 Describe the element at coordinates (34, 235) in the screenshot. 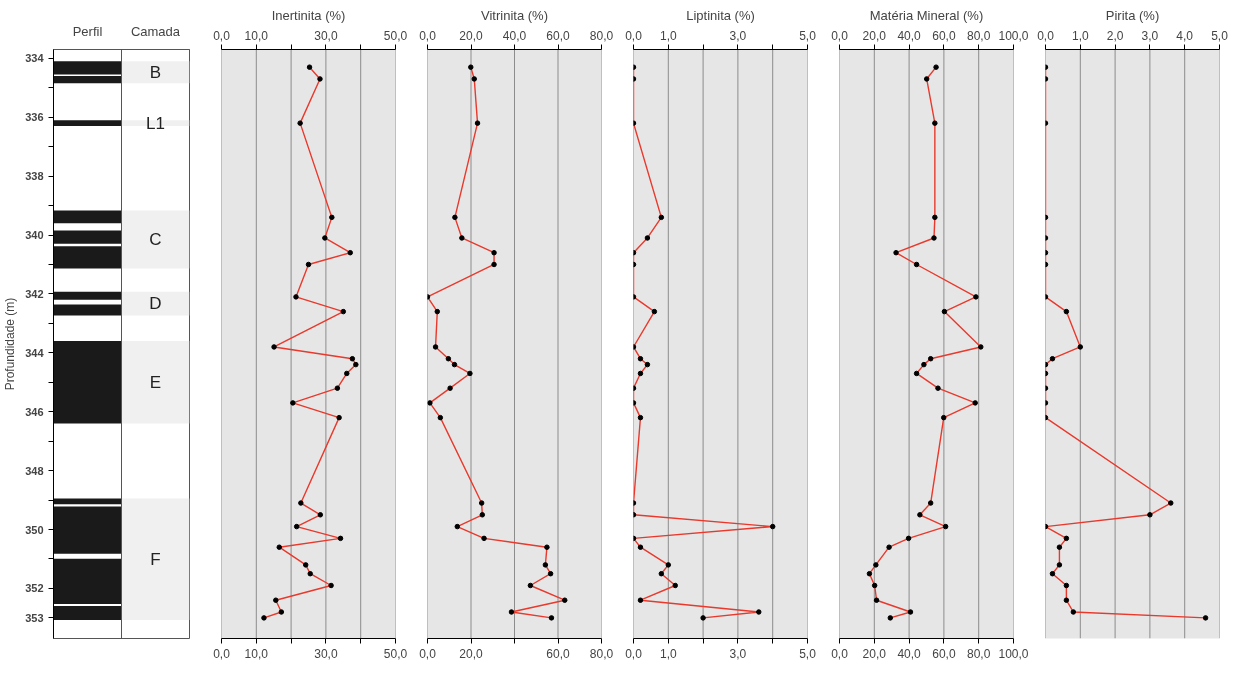

I see `y-tick-label: 340` at that location.